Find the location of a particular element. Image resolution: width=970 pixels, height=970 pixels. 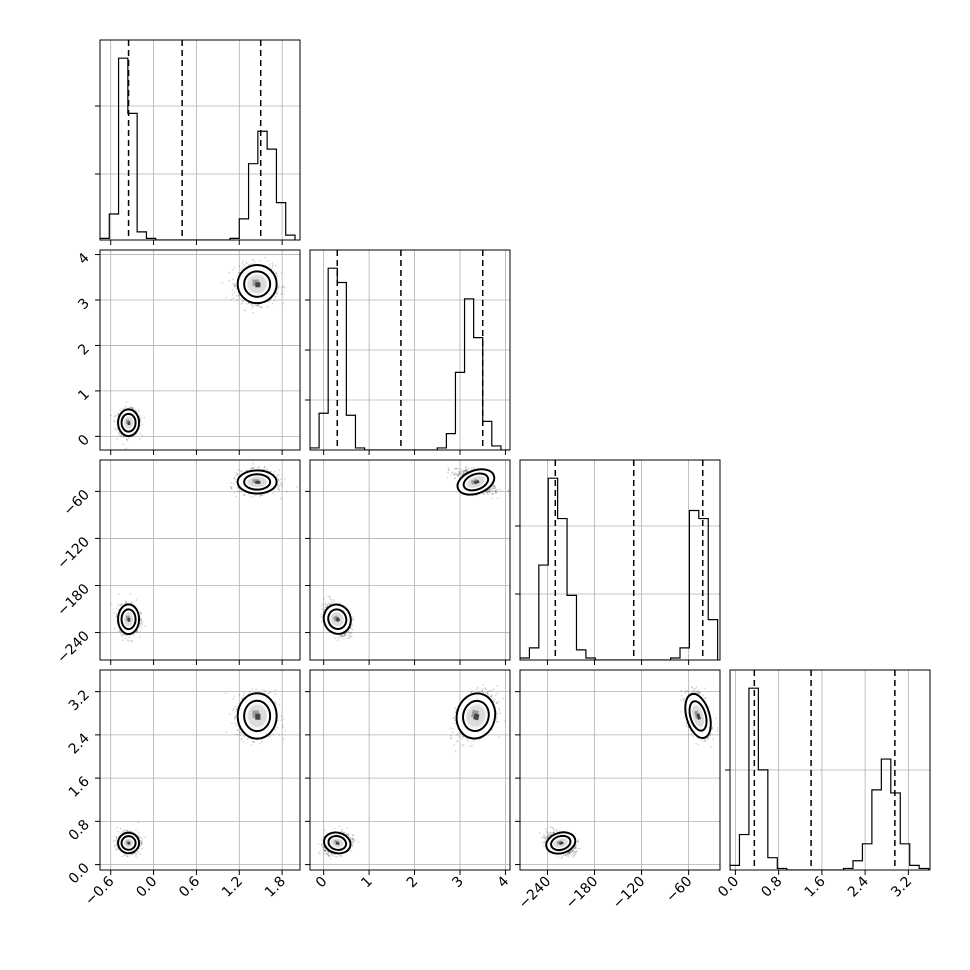

y-tick-label: 0 is located at coordinates (84, 441).